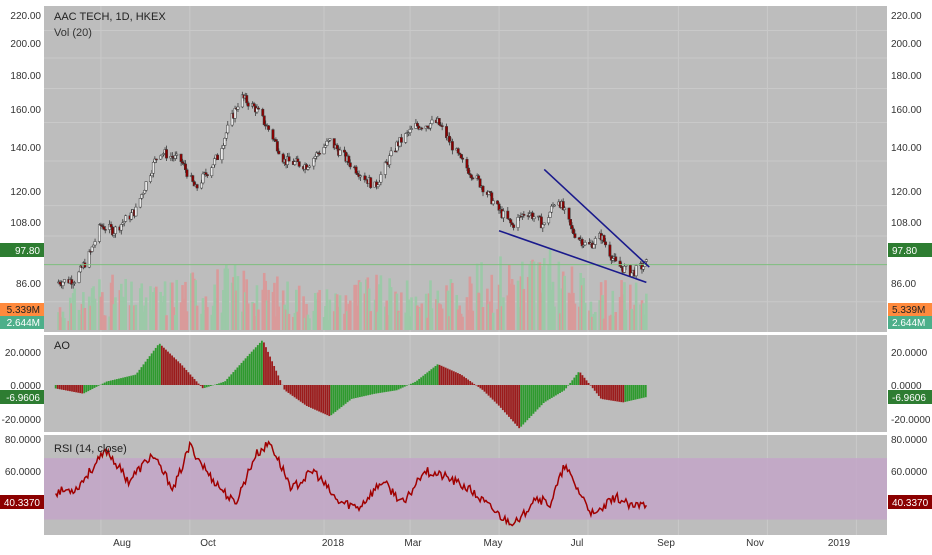 The image size is (932, 555). Describe the element at coordinates (110, 17) in the screenshot. I see `chart-title: AAC TECH, 1D, HKEX` at that location.